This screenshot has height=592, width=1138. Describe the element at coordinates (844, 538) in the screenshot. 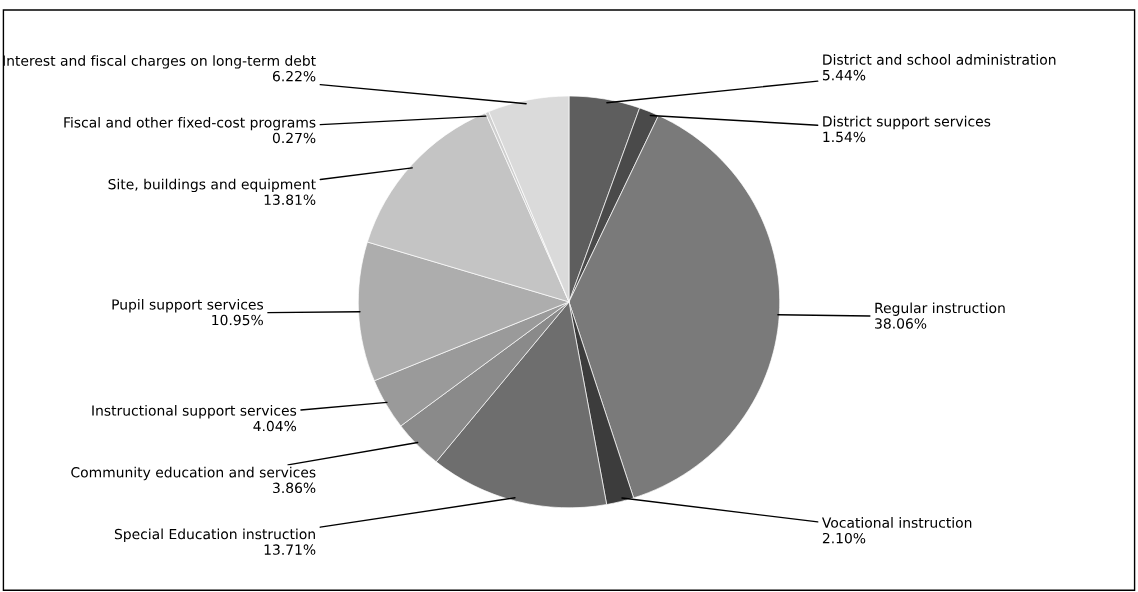

I see `data-label: 2.10%` at that location.